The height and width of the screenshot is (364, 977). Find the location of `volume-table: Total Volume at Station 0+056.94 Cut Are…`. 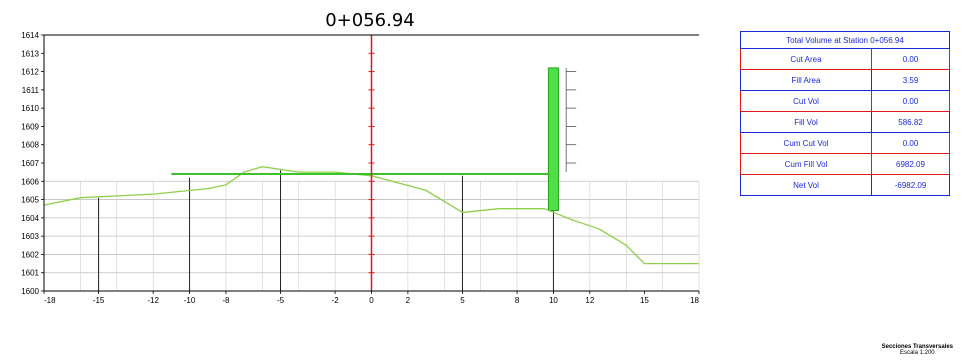

volume-table: Total Volume at Station 0+056.94 Cut Are… is located at coordinates (845, 113).